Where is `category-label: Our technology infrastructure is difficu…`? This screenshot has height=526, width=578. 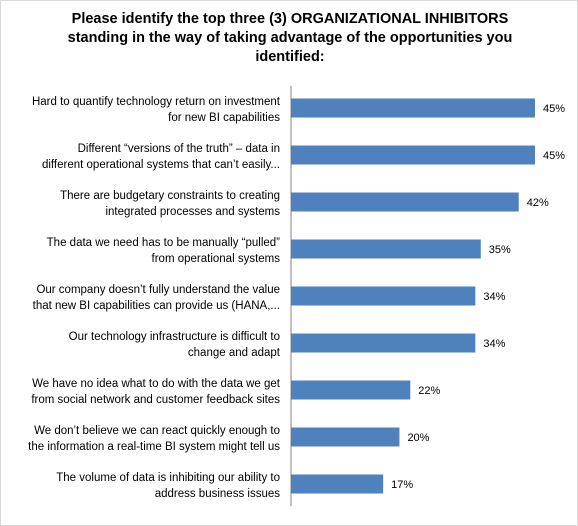 category-label: Our technology infrastructure is difficu… is located at coordinates (174, 337).